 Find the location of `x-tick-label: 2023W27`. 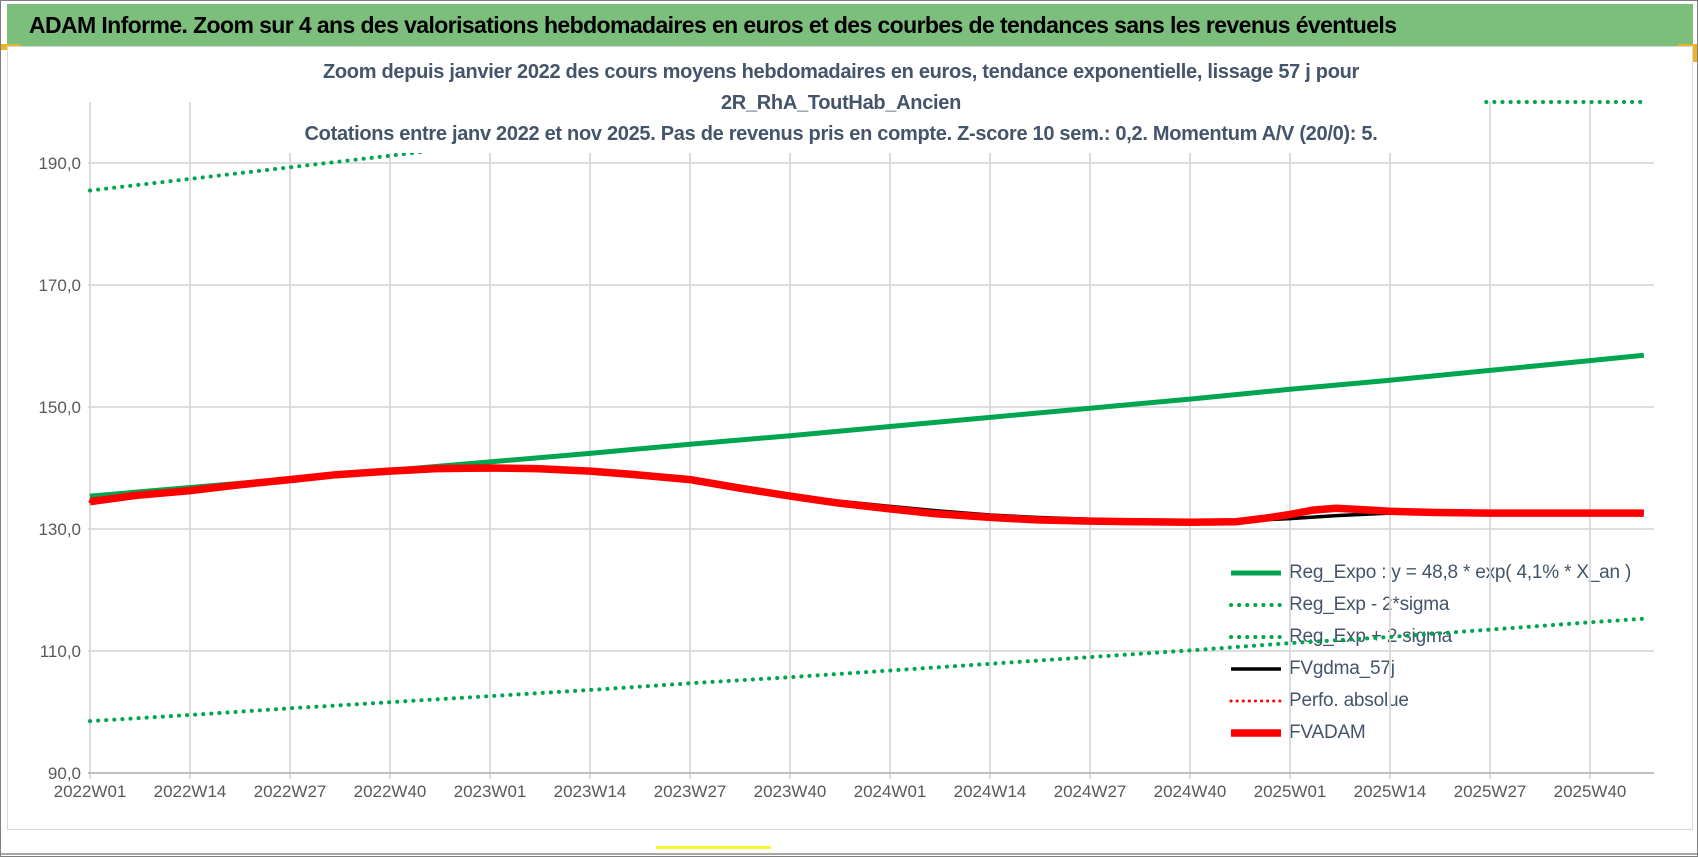

x-tick-label: 2023W27 is located at coordinates (690, 791).